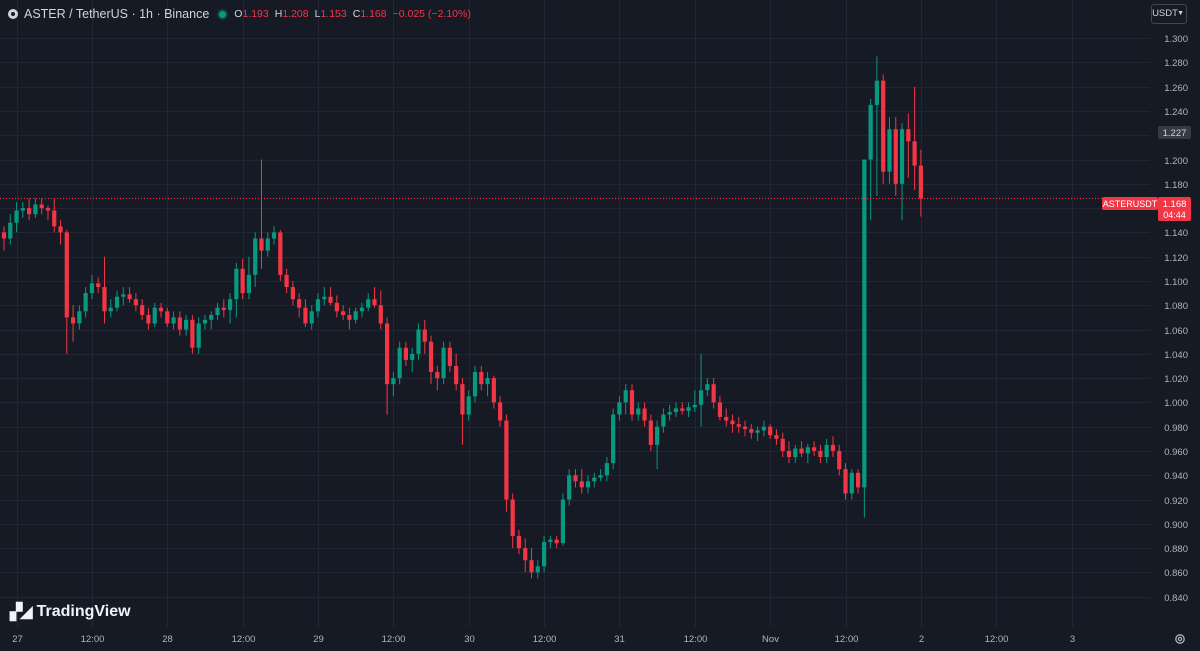 The image size is (1200, 651). What do you see at coordinates (770, 639) in the screenshot?
I see `x-tick-label: Nov` at bounding box center [770, 639].